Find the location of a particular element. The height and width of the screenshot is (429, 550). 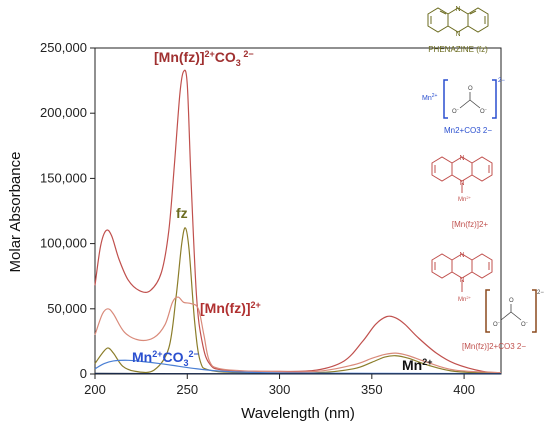

mn-carbonate-label: Mn2+CO3 2− is located at coordinates (468, 130).